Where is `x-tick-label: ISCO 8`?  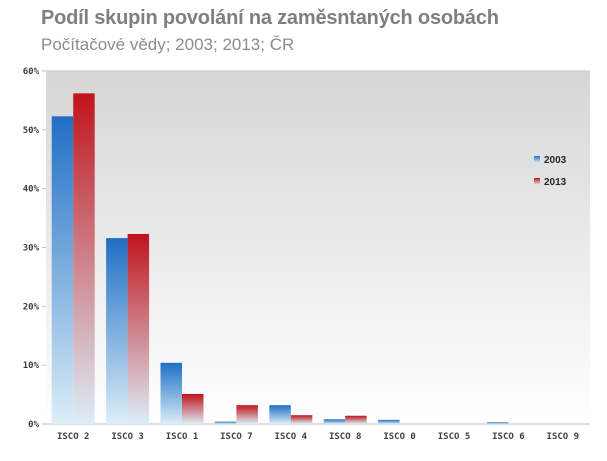 x-tick-label: ISCO 8 is located at coordinates (345, 437).